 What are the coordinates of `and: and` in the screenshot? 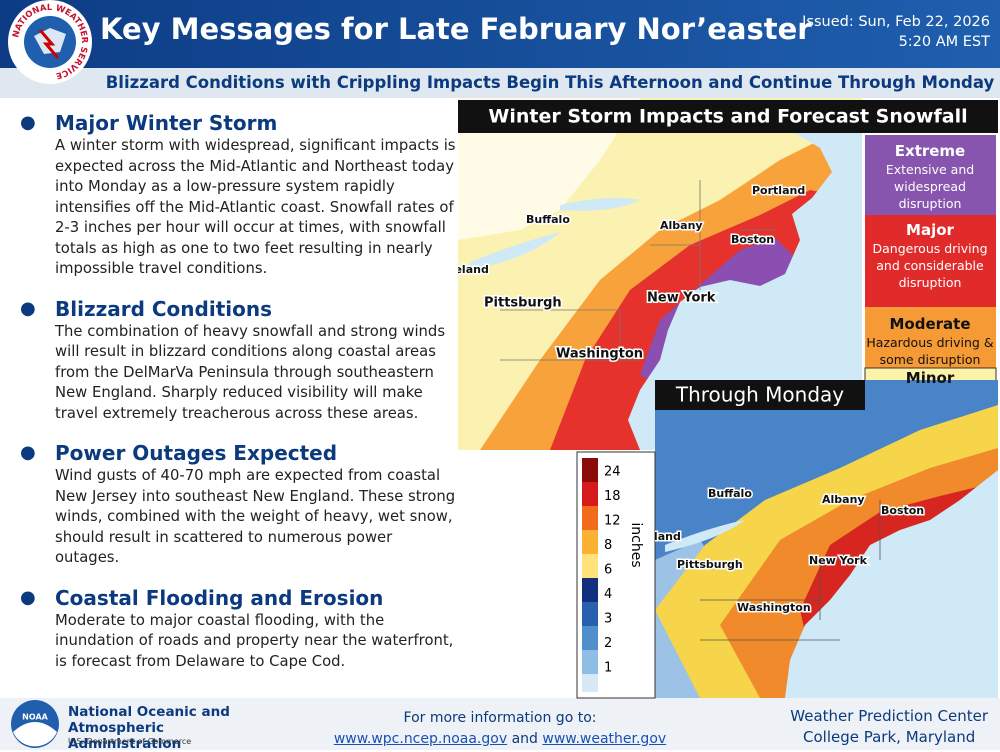 It's located at (524, 739).